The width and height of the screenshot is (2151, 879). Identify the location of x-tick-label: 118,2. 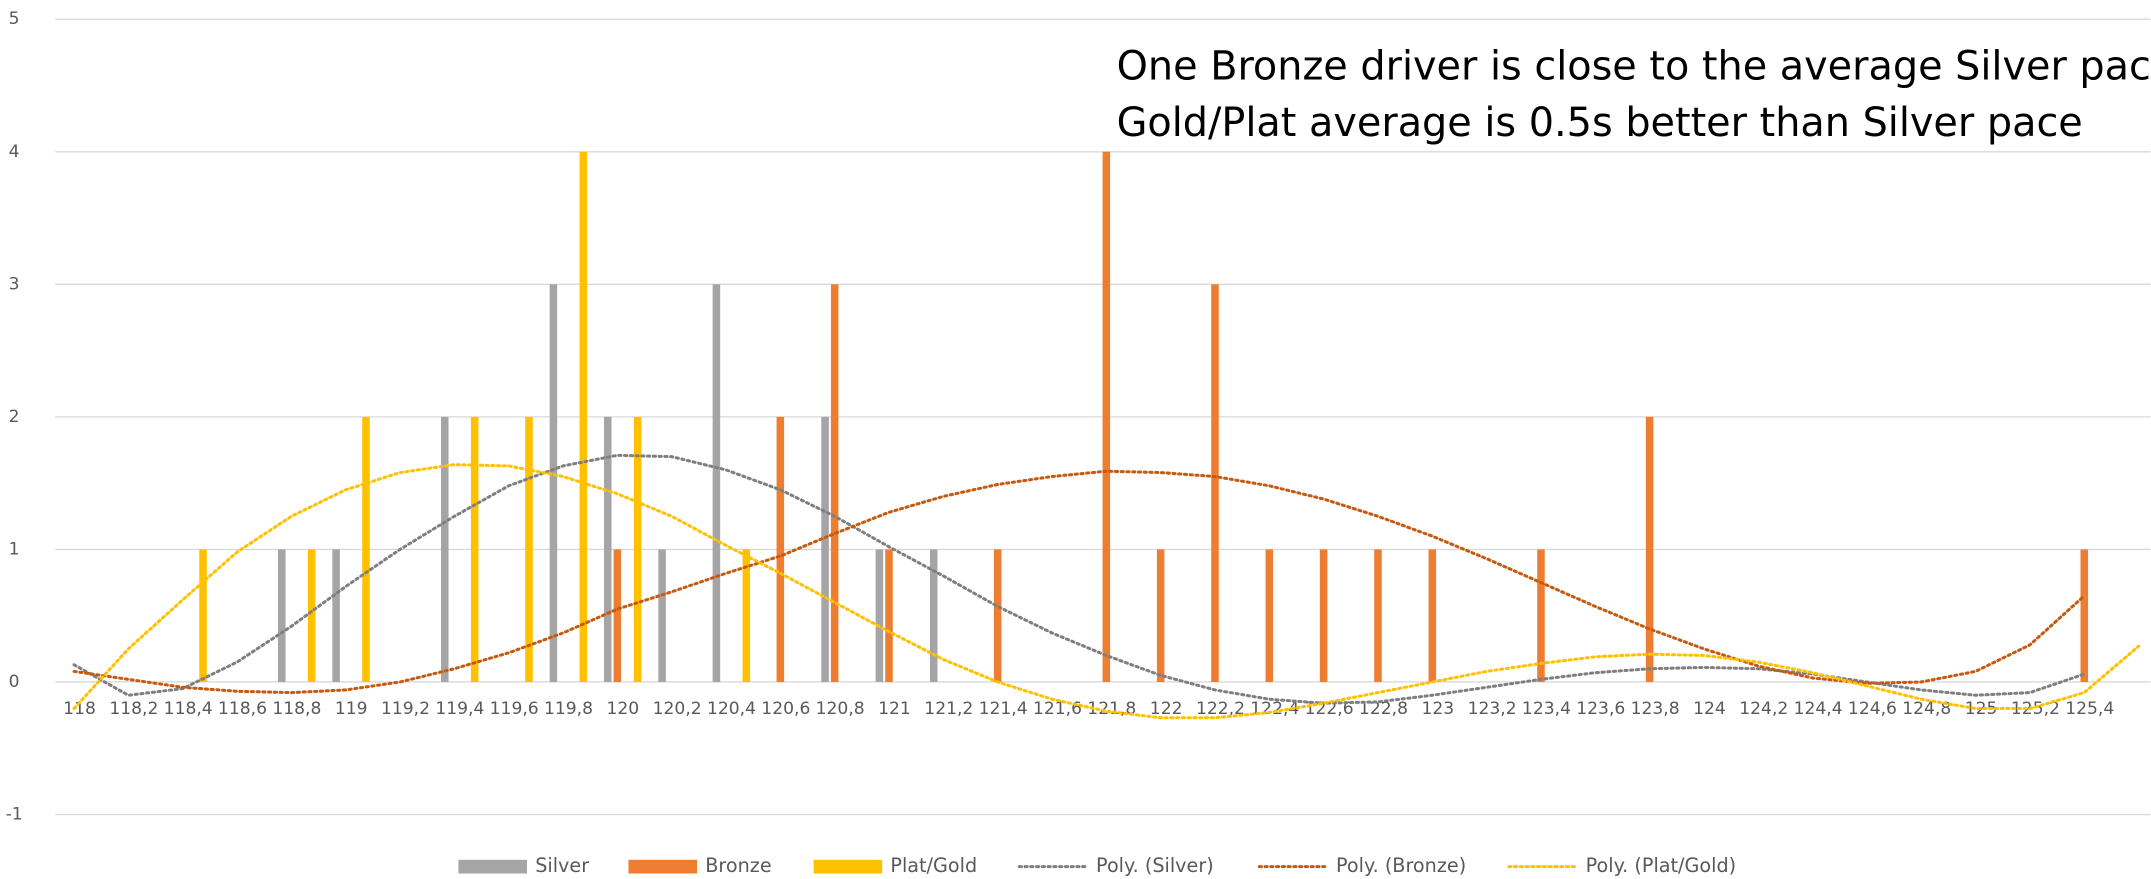
(133, 709).